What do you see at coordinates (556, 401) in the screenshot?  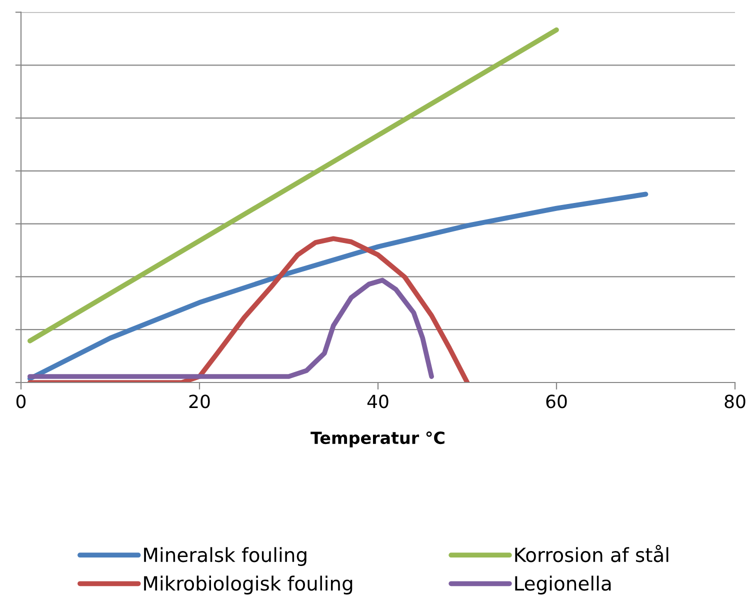 I see `x-tick-label: 60` at bounding box center [556, 401].